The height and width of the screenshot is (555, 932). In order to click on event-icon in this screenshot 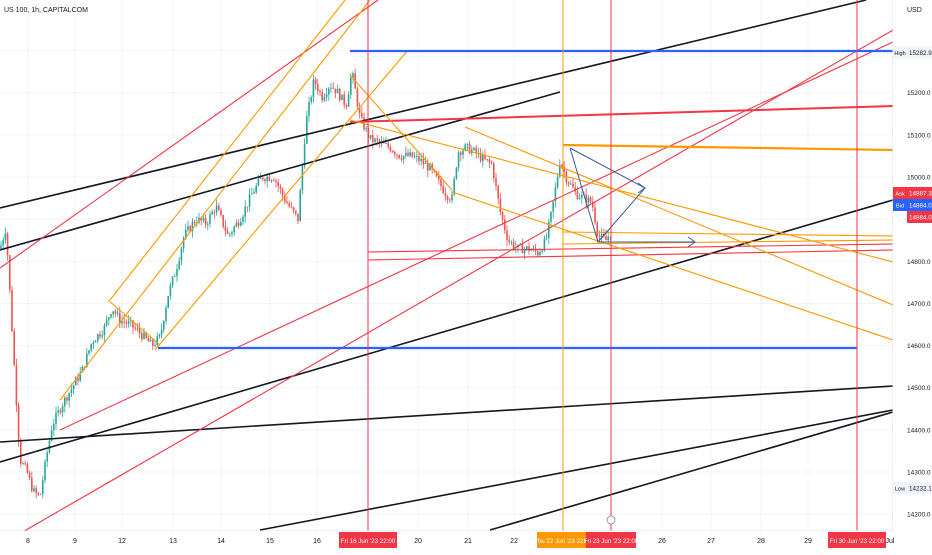, I will do `click(611, 520)`.